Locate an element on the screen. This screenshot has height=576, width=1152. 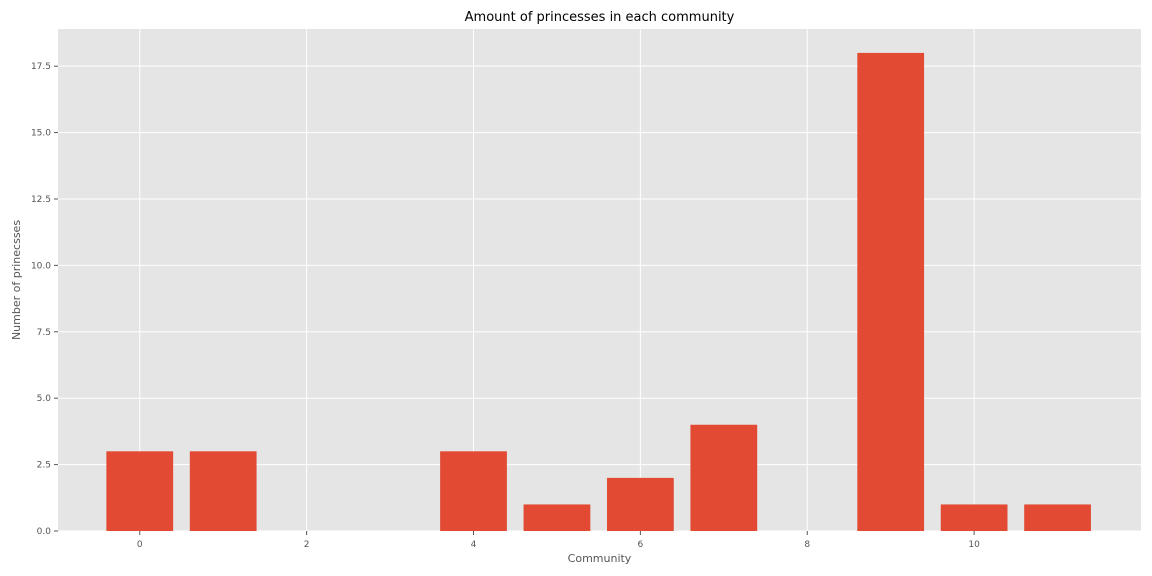
y-tick-label: 2.5 is located at coordinates (44, 466).